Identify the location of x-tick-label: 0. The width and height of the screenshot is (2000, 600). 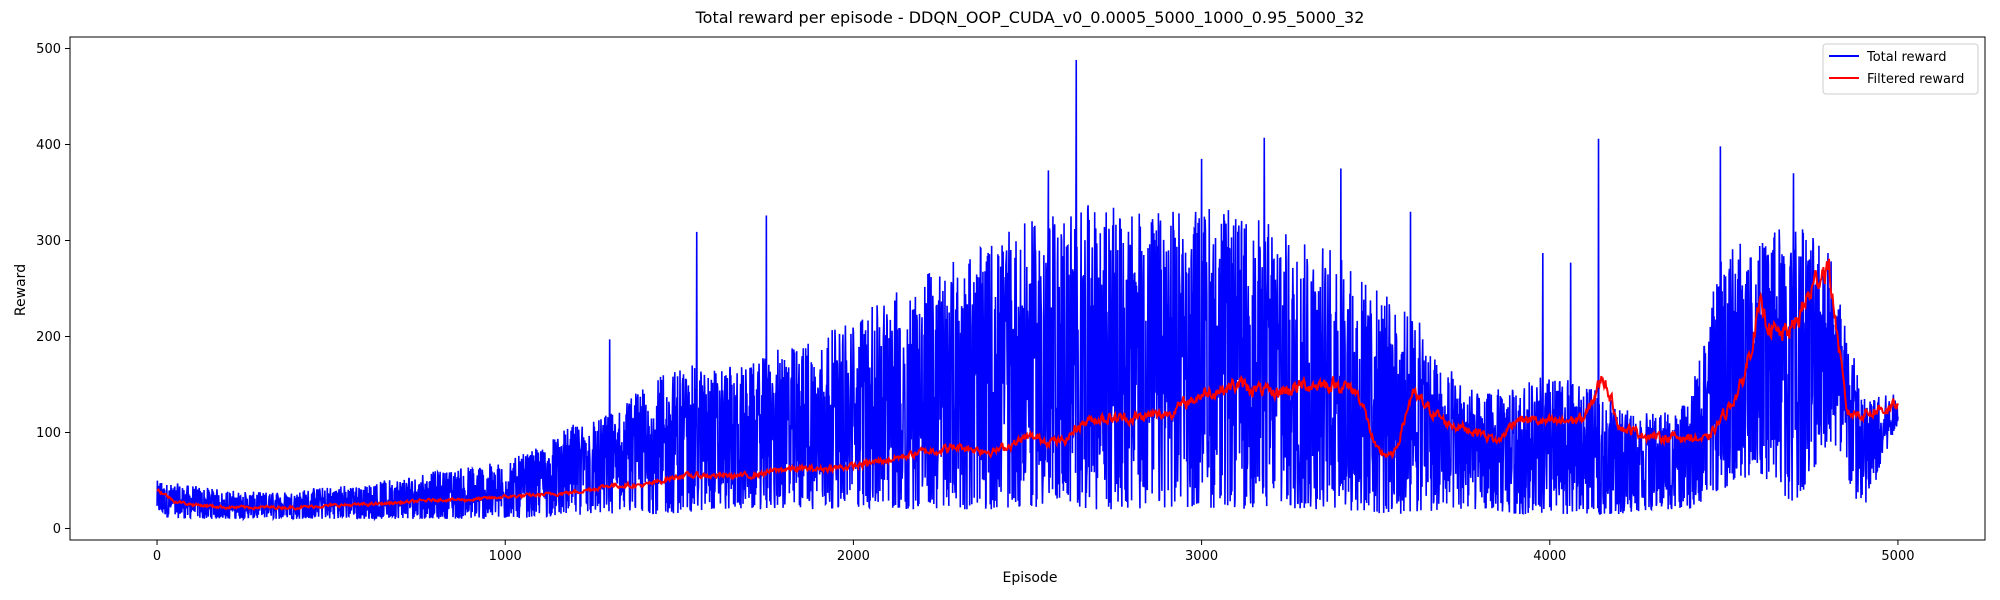
(157, 556).